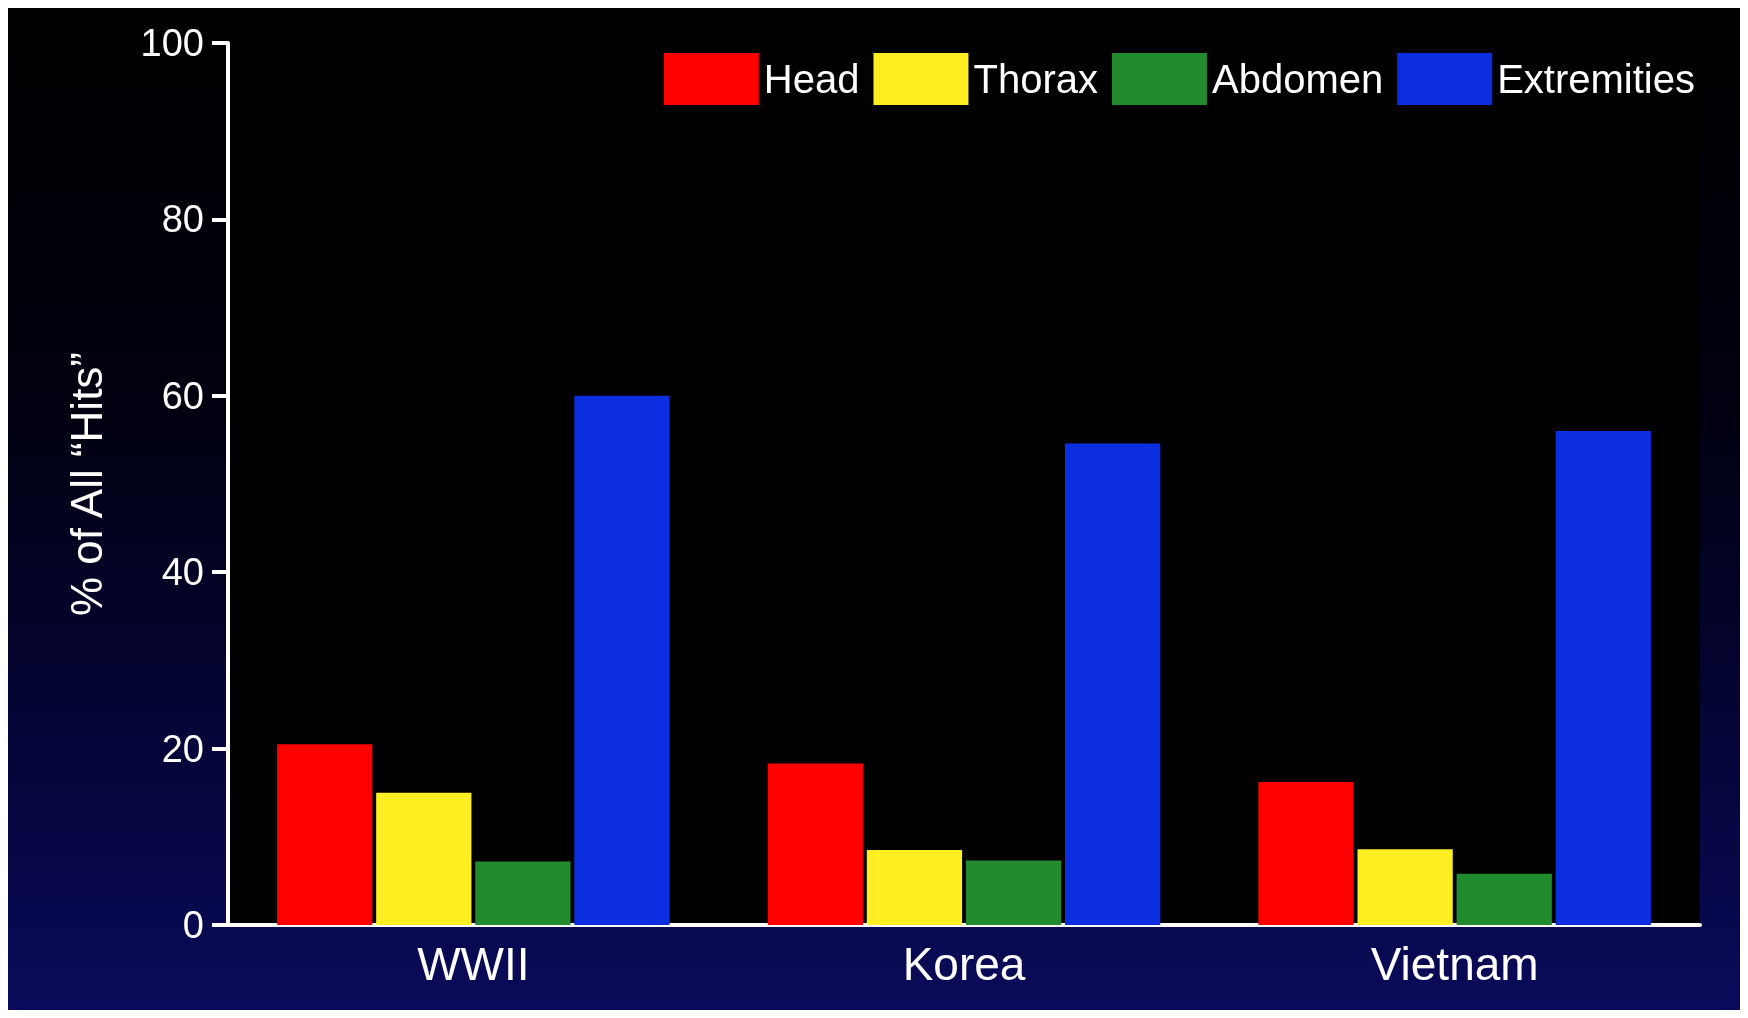 The image size is (1748, 1018). What do you see at coordinates (193, 925) in the screenshot?
I see `y-tick-label: 0` at bounding box center [193, 925].